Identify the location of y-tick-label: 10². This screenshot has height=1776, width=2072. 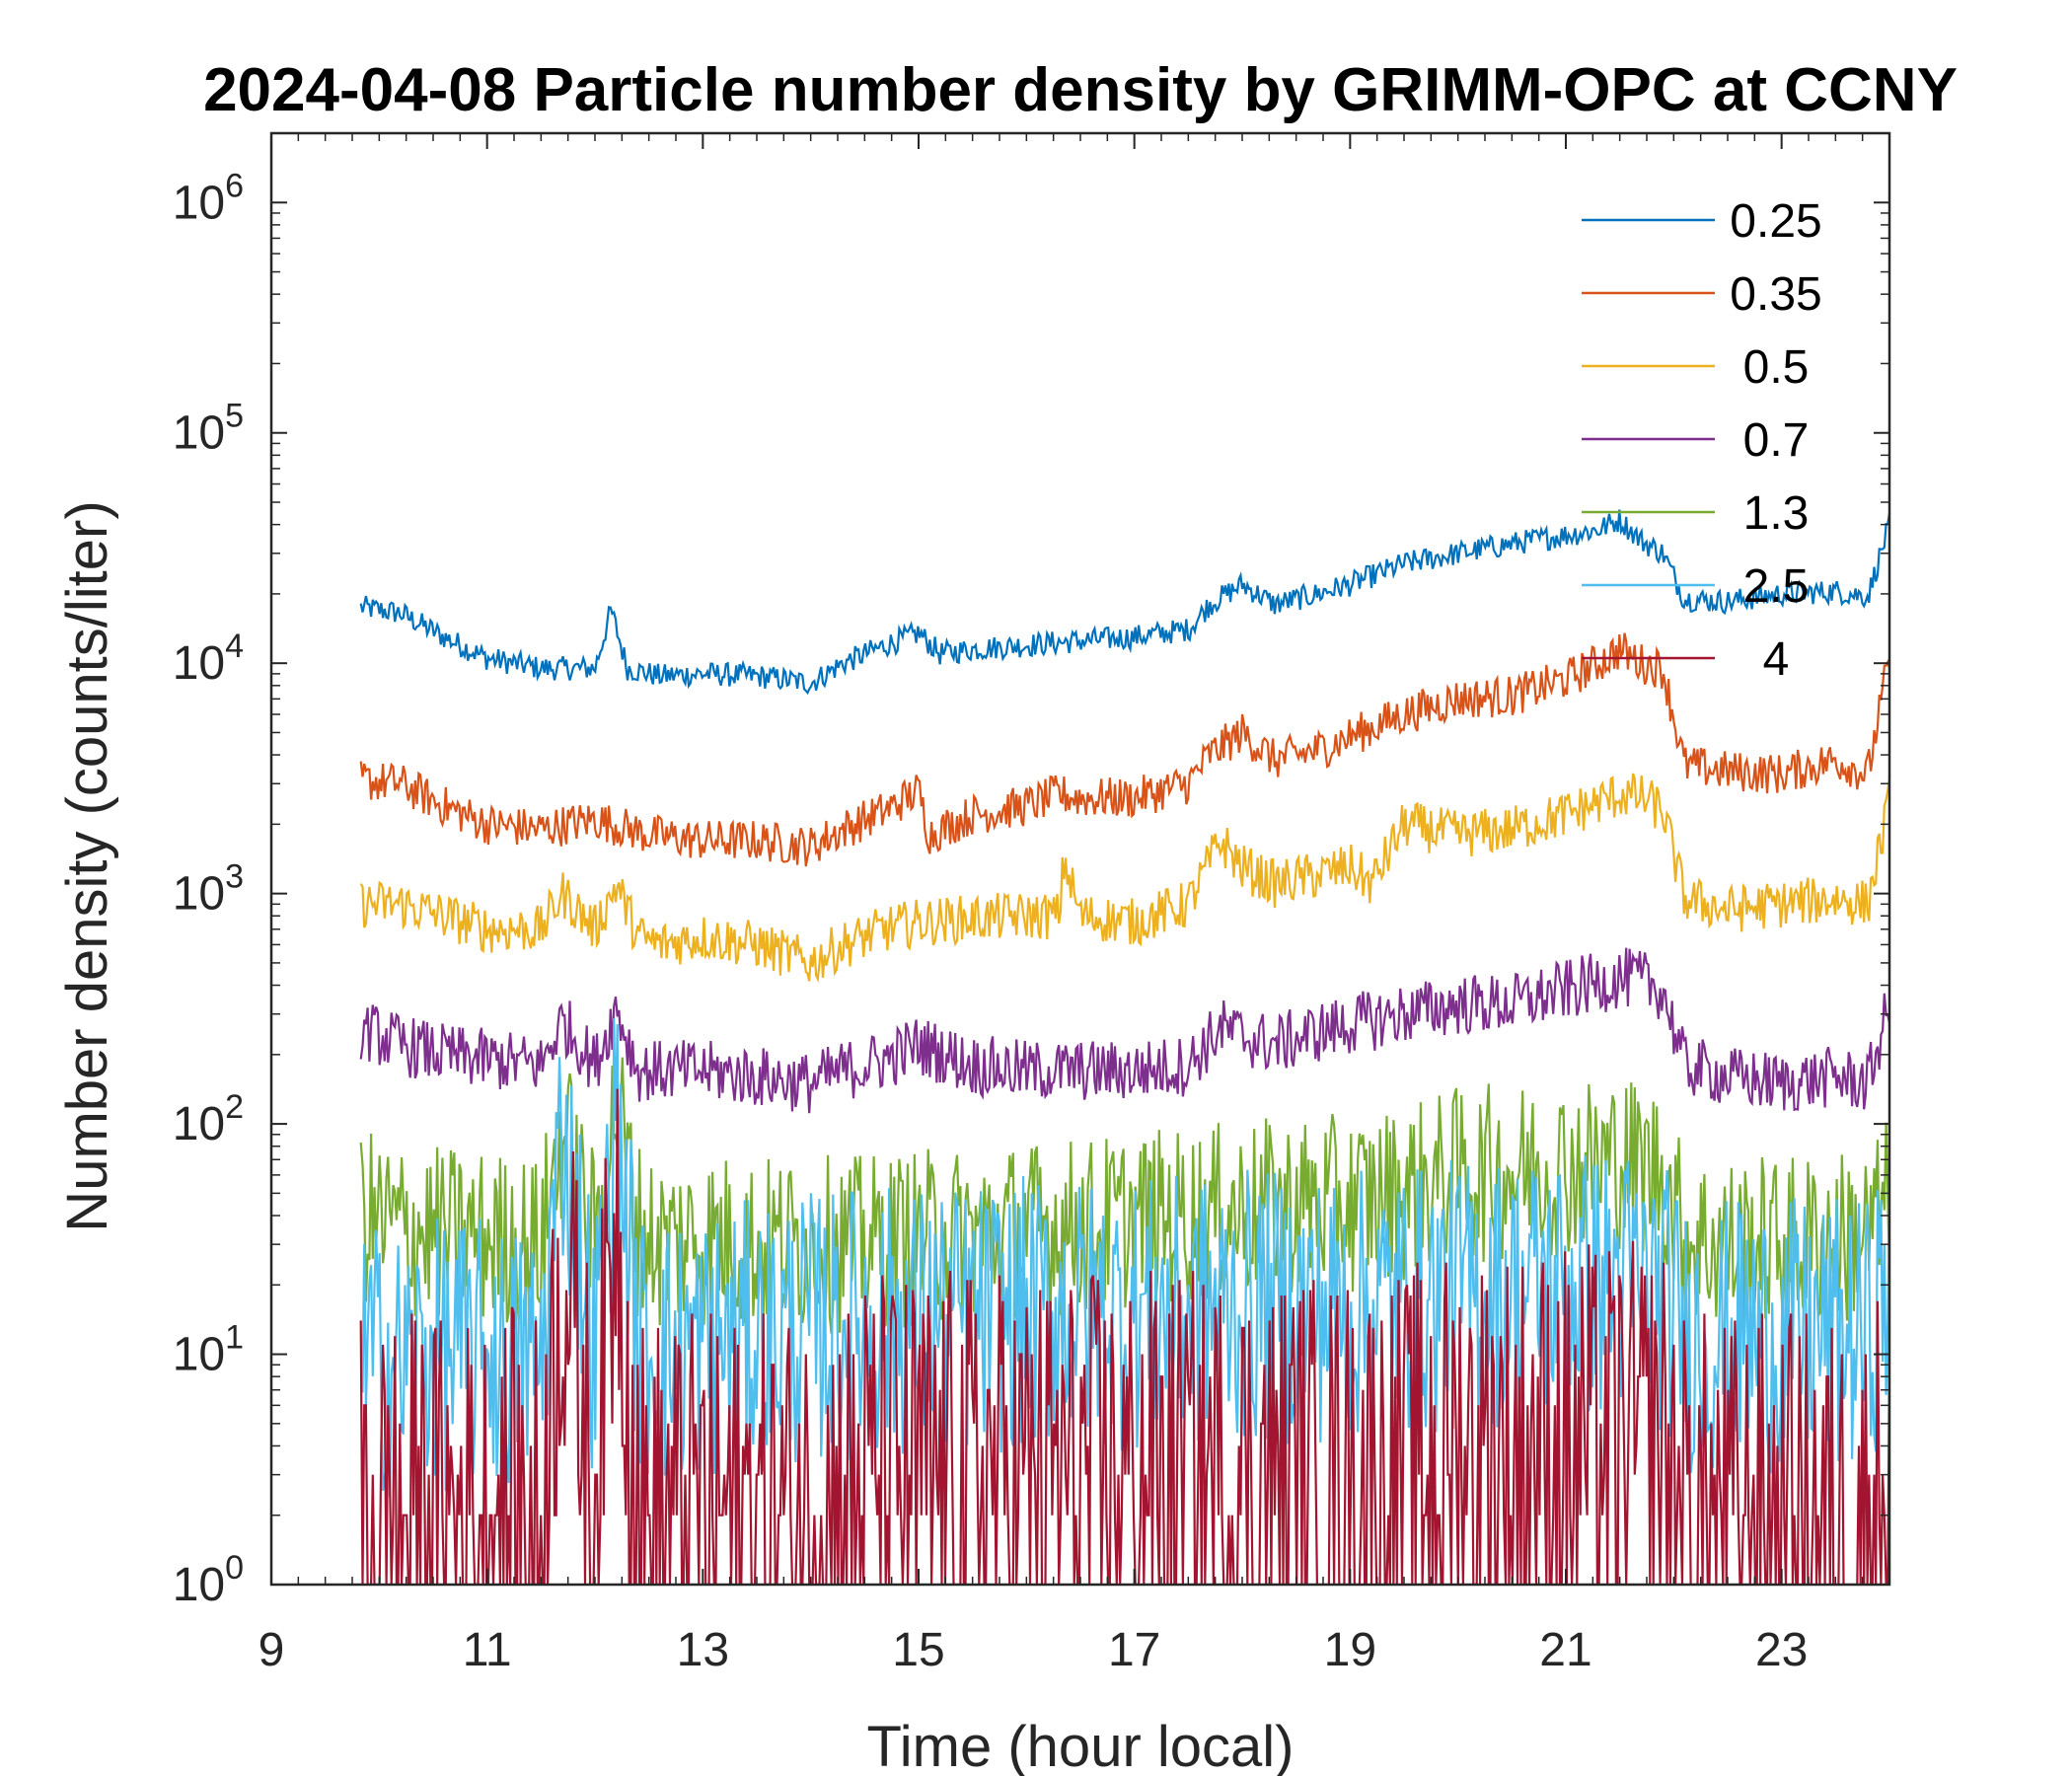
(209, 1119).